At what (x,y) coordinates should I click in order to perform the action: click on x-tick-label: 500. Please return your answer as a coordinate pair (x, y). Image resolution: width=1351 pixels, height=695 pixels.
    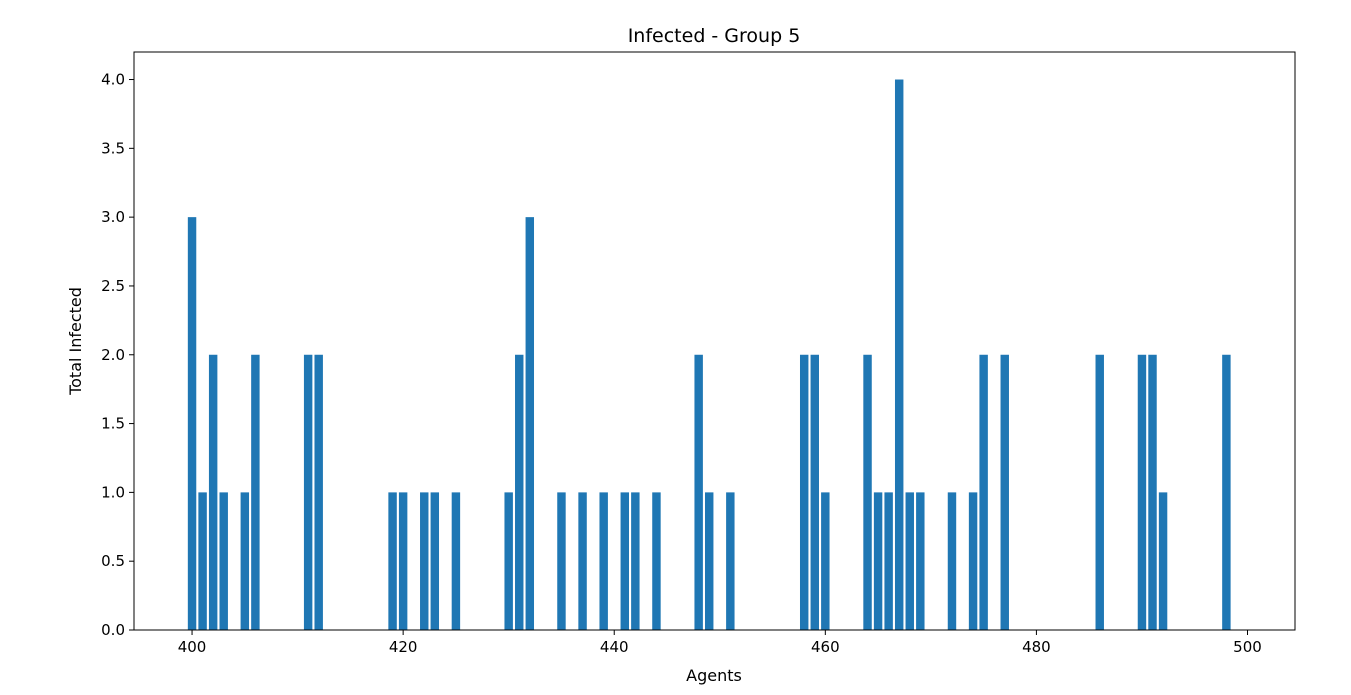
    Looking at the image, I should click on (1247, 647).